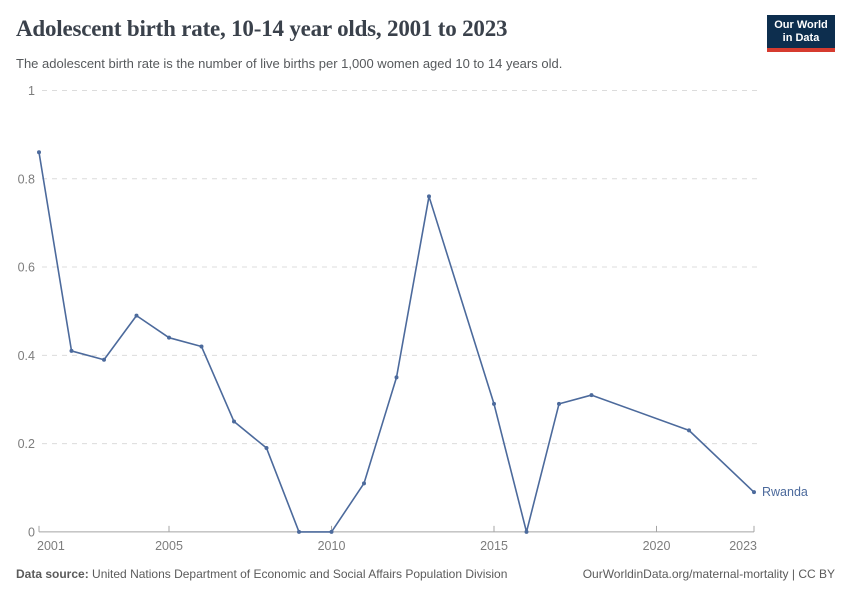 The width and height of the screenshot is (850, 600). Describe the element at coordinates (52, 574) in the screenshot. I see `data-source-label: Data source:` at that location.